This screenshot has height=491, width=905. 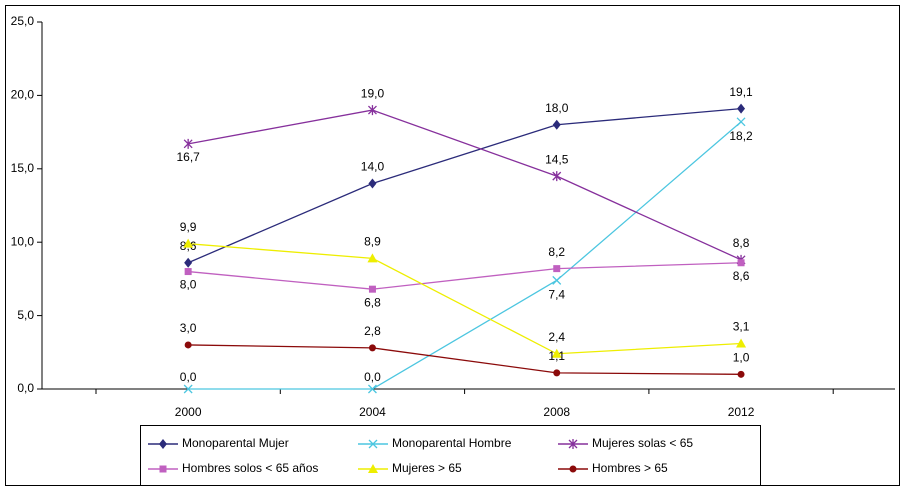 I want to click on data-label: 19,1, so click(x=741, y=92).